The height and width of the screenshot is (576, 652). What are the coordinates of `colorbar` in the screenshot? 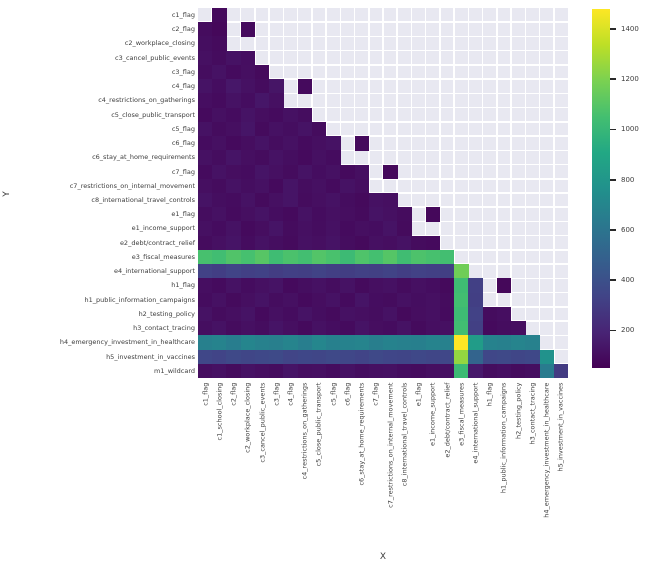 It's located at (601, 188).